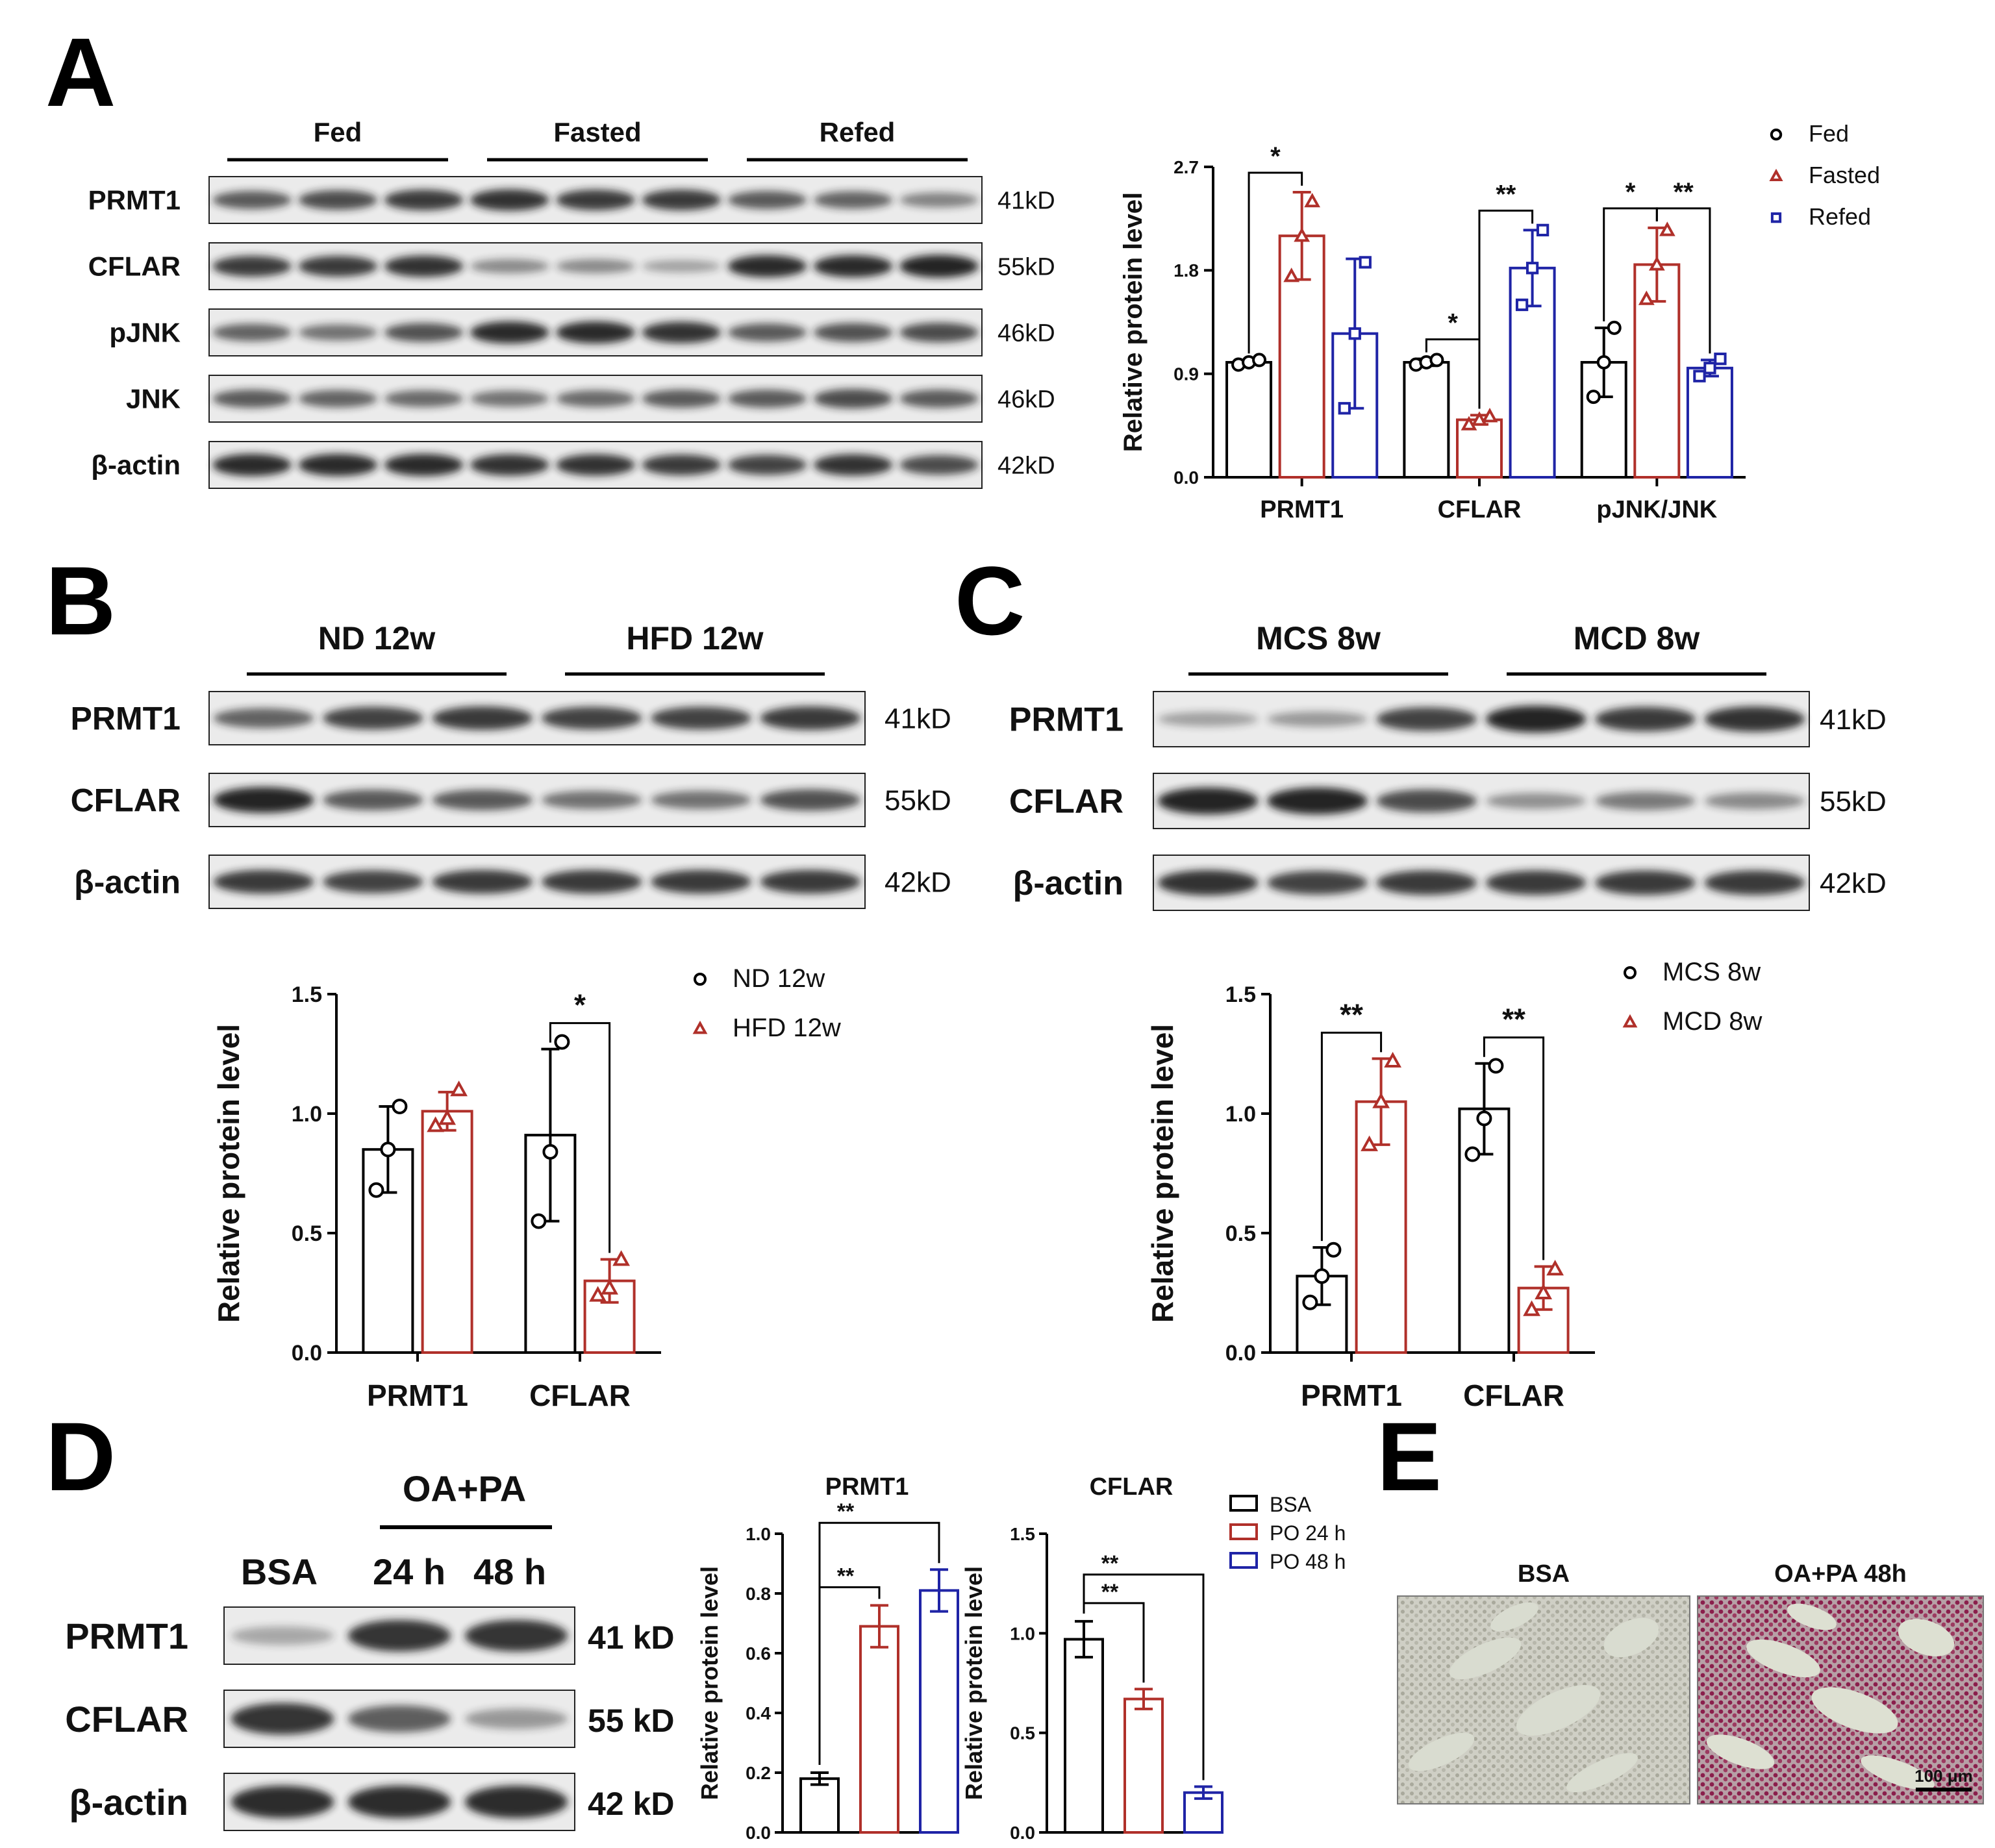  I want to click on scale-bar-label: 100 μm, so click(1944, 1776).